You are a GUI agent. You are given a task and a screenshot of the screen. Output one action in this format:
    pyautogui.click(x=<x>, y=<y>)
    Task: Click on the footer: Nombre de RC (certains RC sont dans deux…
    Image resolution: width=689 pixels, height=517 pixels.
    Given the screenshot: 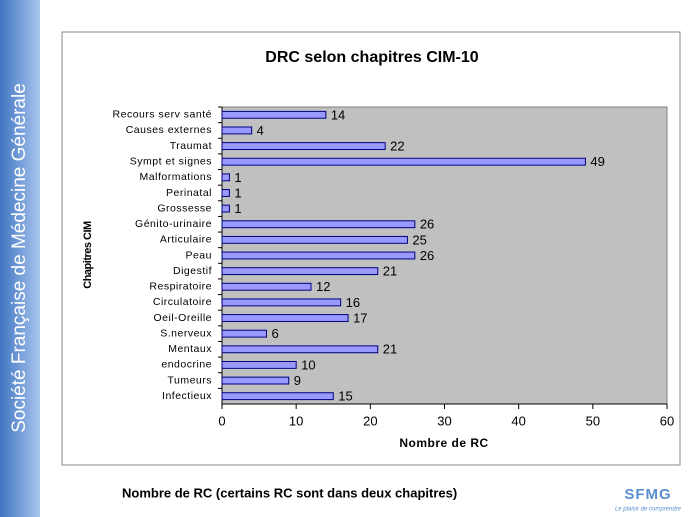 What is the action you would take?
    pyautogui.click(x=289, y=492)
    